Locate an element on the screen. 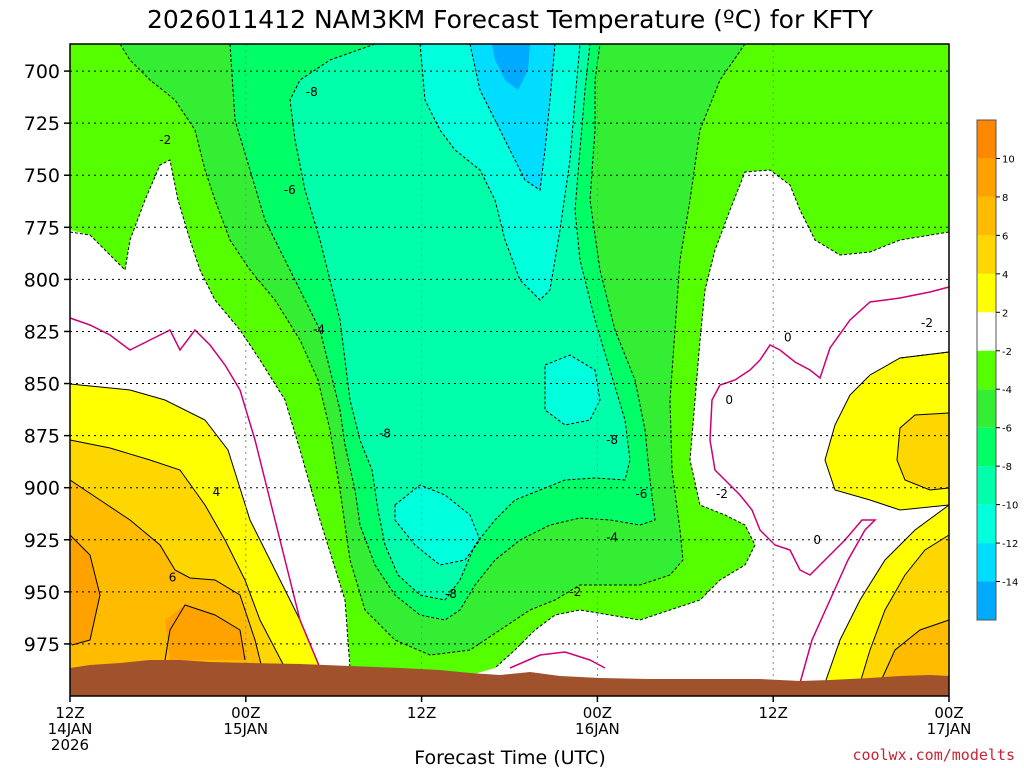 The width and height of the screenshot is (1024, 768). colorbar-tick-label: -4 is located at coordinates (1007, 390).